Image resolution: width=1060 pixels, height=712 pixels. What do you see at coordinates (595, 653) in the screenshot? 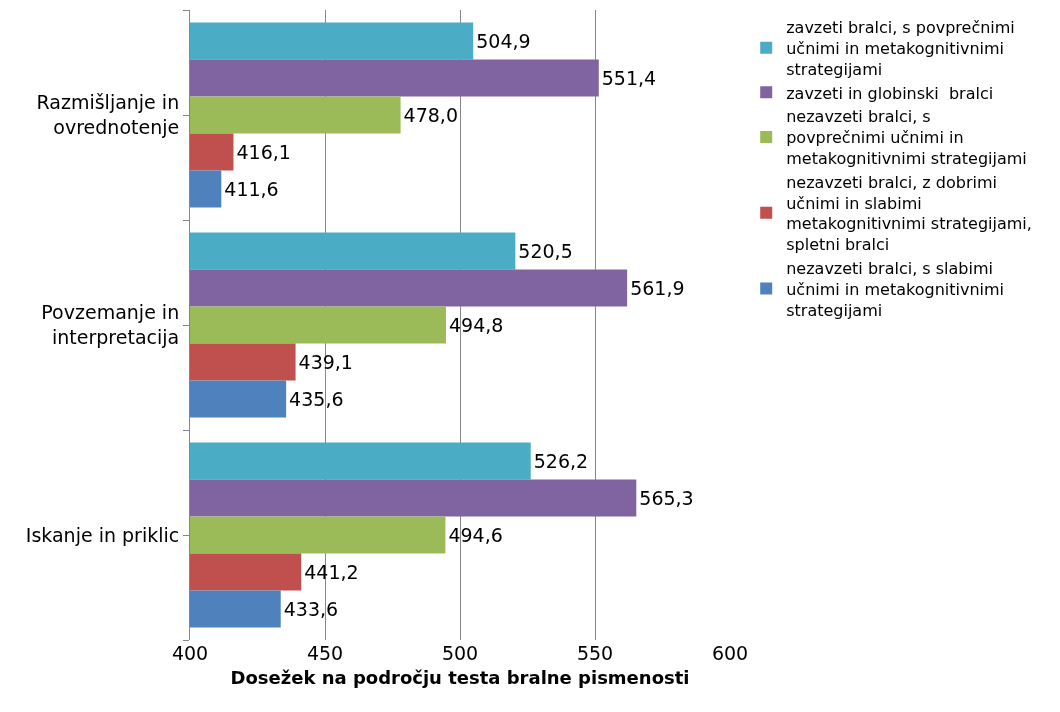
I see `x-tick-label: 550` at bounding box center [595, 653].